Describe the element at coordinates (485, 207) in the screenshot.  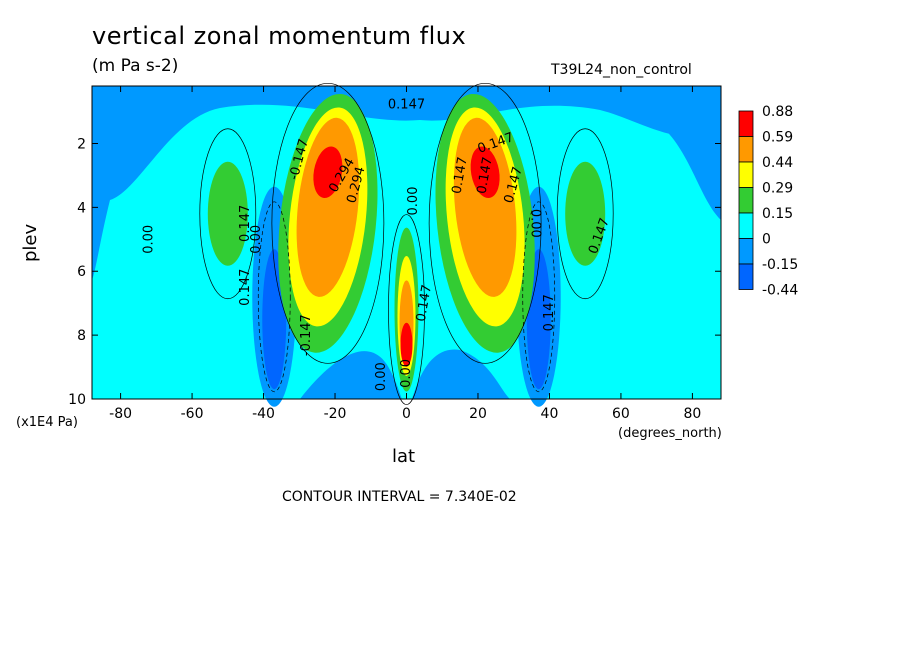
I see `jet-orange-right` at that location.